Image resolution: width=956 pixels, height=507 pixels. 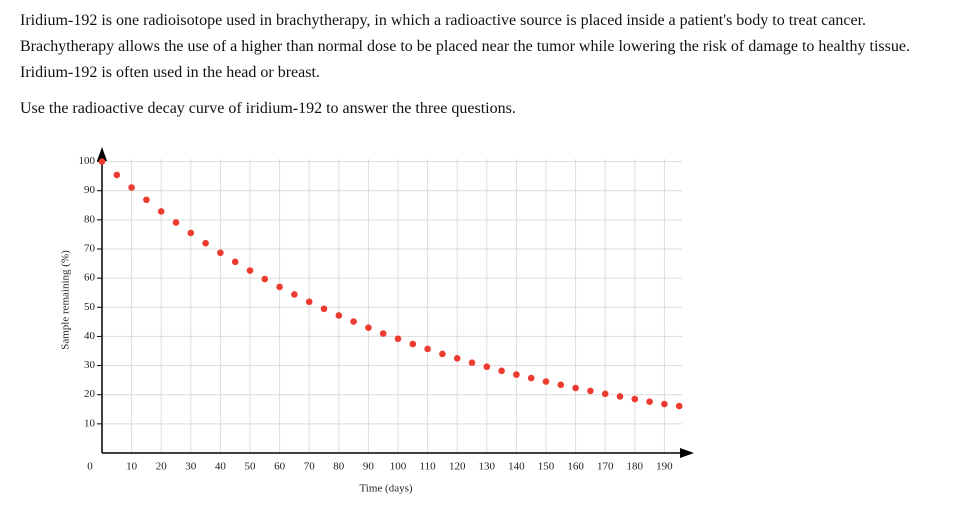 What do you see at coordinates (687, 453) in the screenshot?
I see `x-axis-arrow` at bounding box center [687, 453].